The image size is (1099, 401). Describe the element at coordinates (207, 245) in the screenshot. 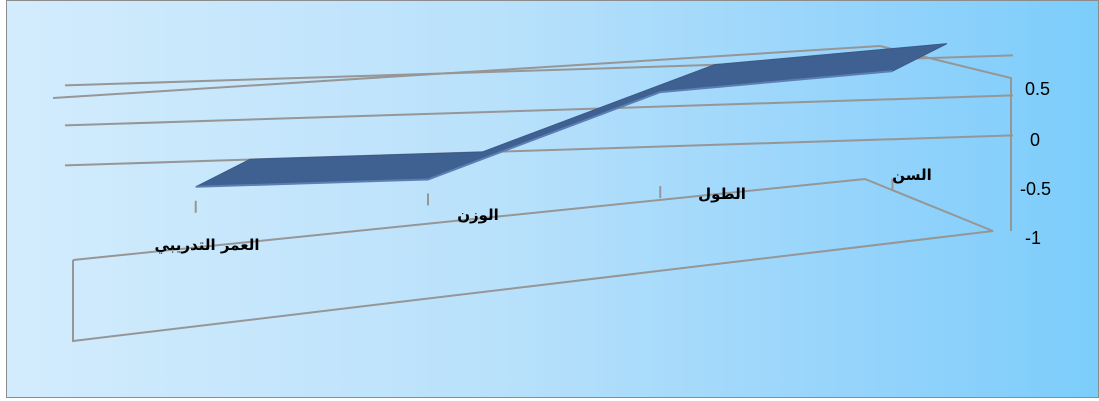

I see `x-category-label: العمر التدريبي` at that location.